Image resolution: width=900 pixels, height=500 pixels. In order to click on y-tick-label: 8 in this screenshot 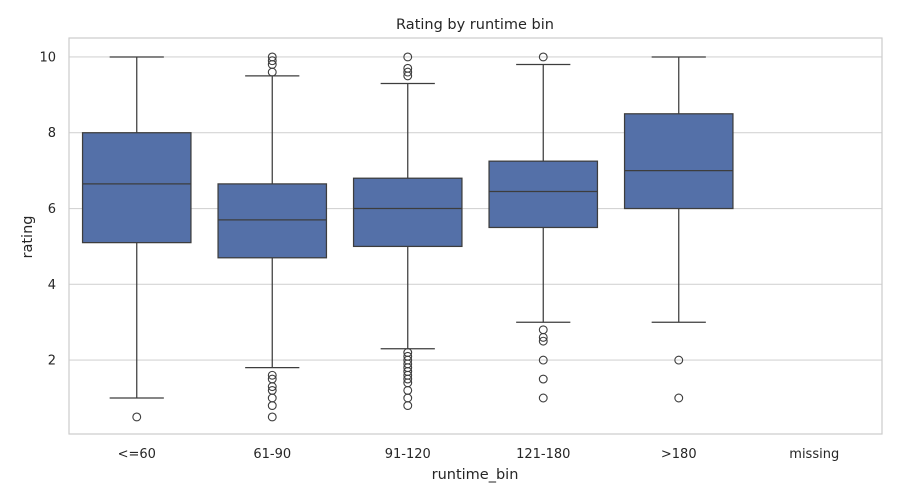, I will do `click(52, 133)`.